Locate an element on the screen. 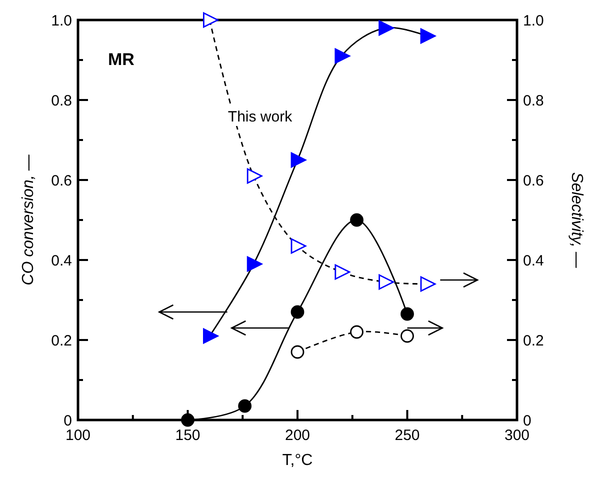 This screenshot has width=597, height=477. y2-axis-title: Selectivity, — is located at coordinates (576, 220).